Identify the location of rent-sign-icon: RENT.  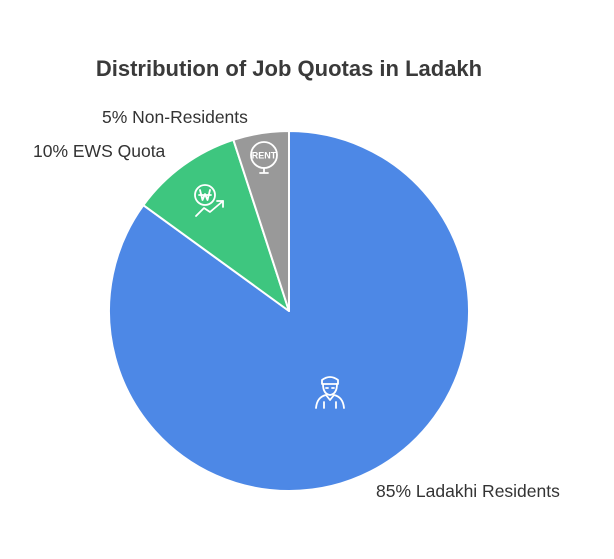
(264, 157).